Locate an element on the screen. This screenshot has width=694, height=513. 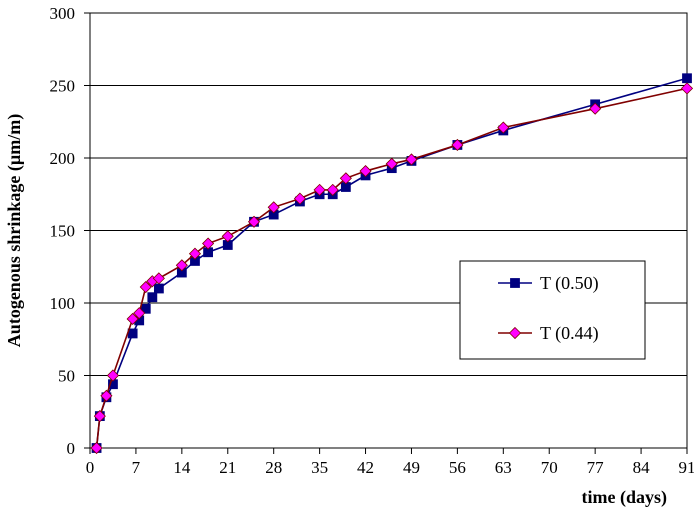
x-tick-label: 49 is located at coordinates (411, 467).